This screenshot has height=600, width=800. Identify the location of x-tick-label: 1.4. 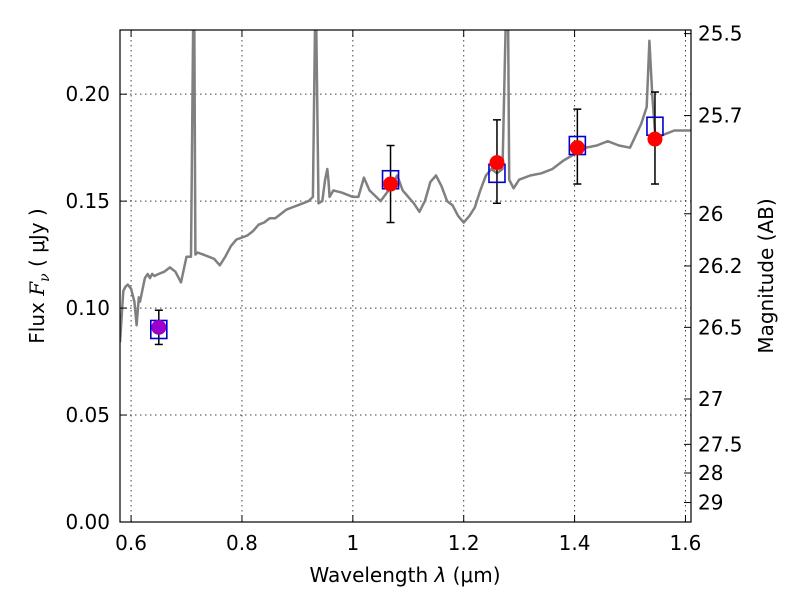
(575, 543).